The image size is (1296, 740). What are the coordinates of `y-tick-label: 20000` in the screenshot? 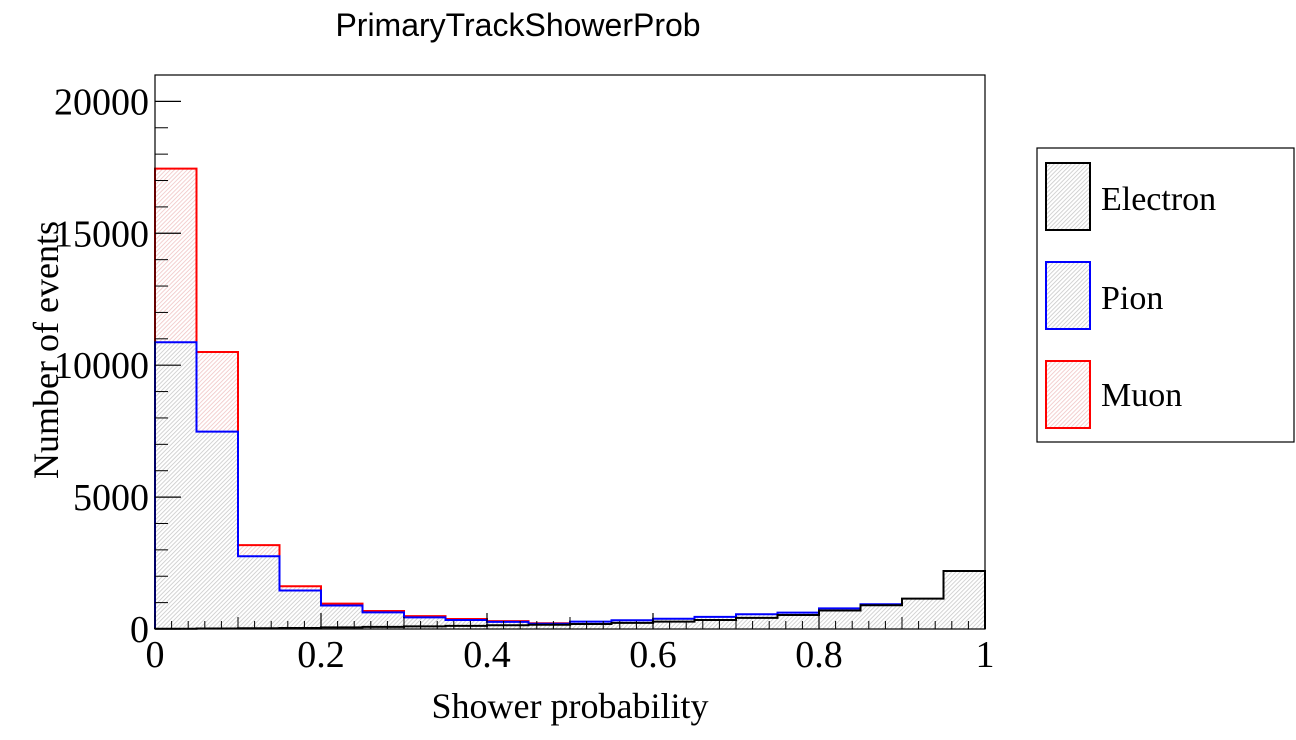 It's located at (101, 102).